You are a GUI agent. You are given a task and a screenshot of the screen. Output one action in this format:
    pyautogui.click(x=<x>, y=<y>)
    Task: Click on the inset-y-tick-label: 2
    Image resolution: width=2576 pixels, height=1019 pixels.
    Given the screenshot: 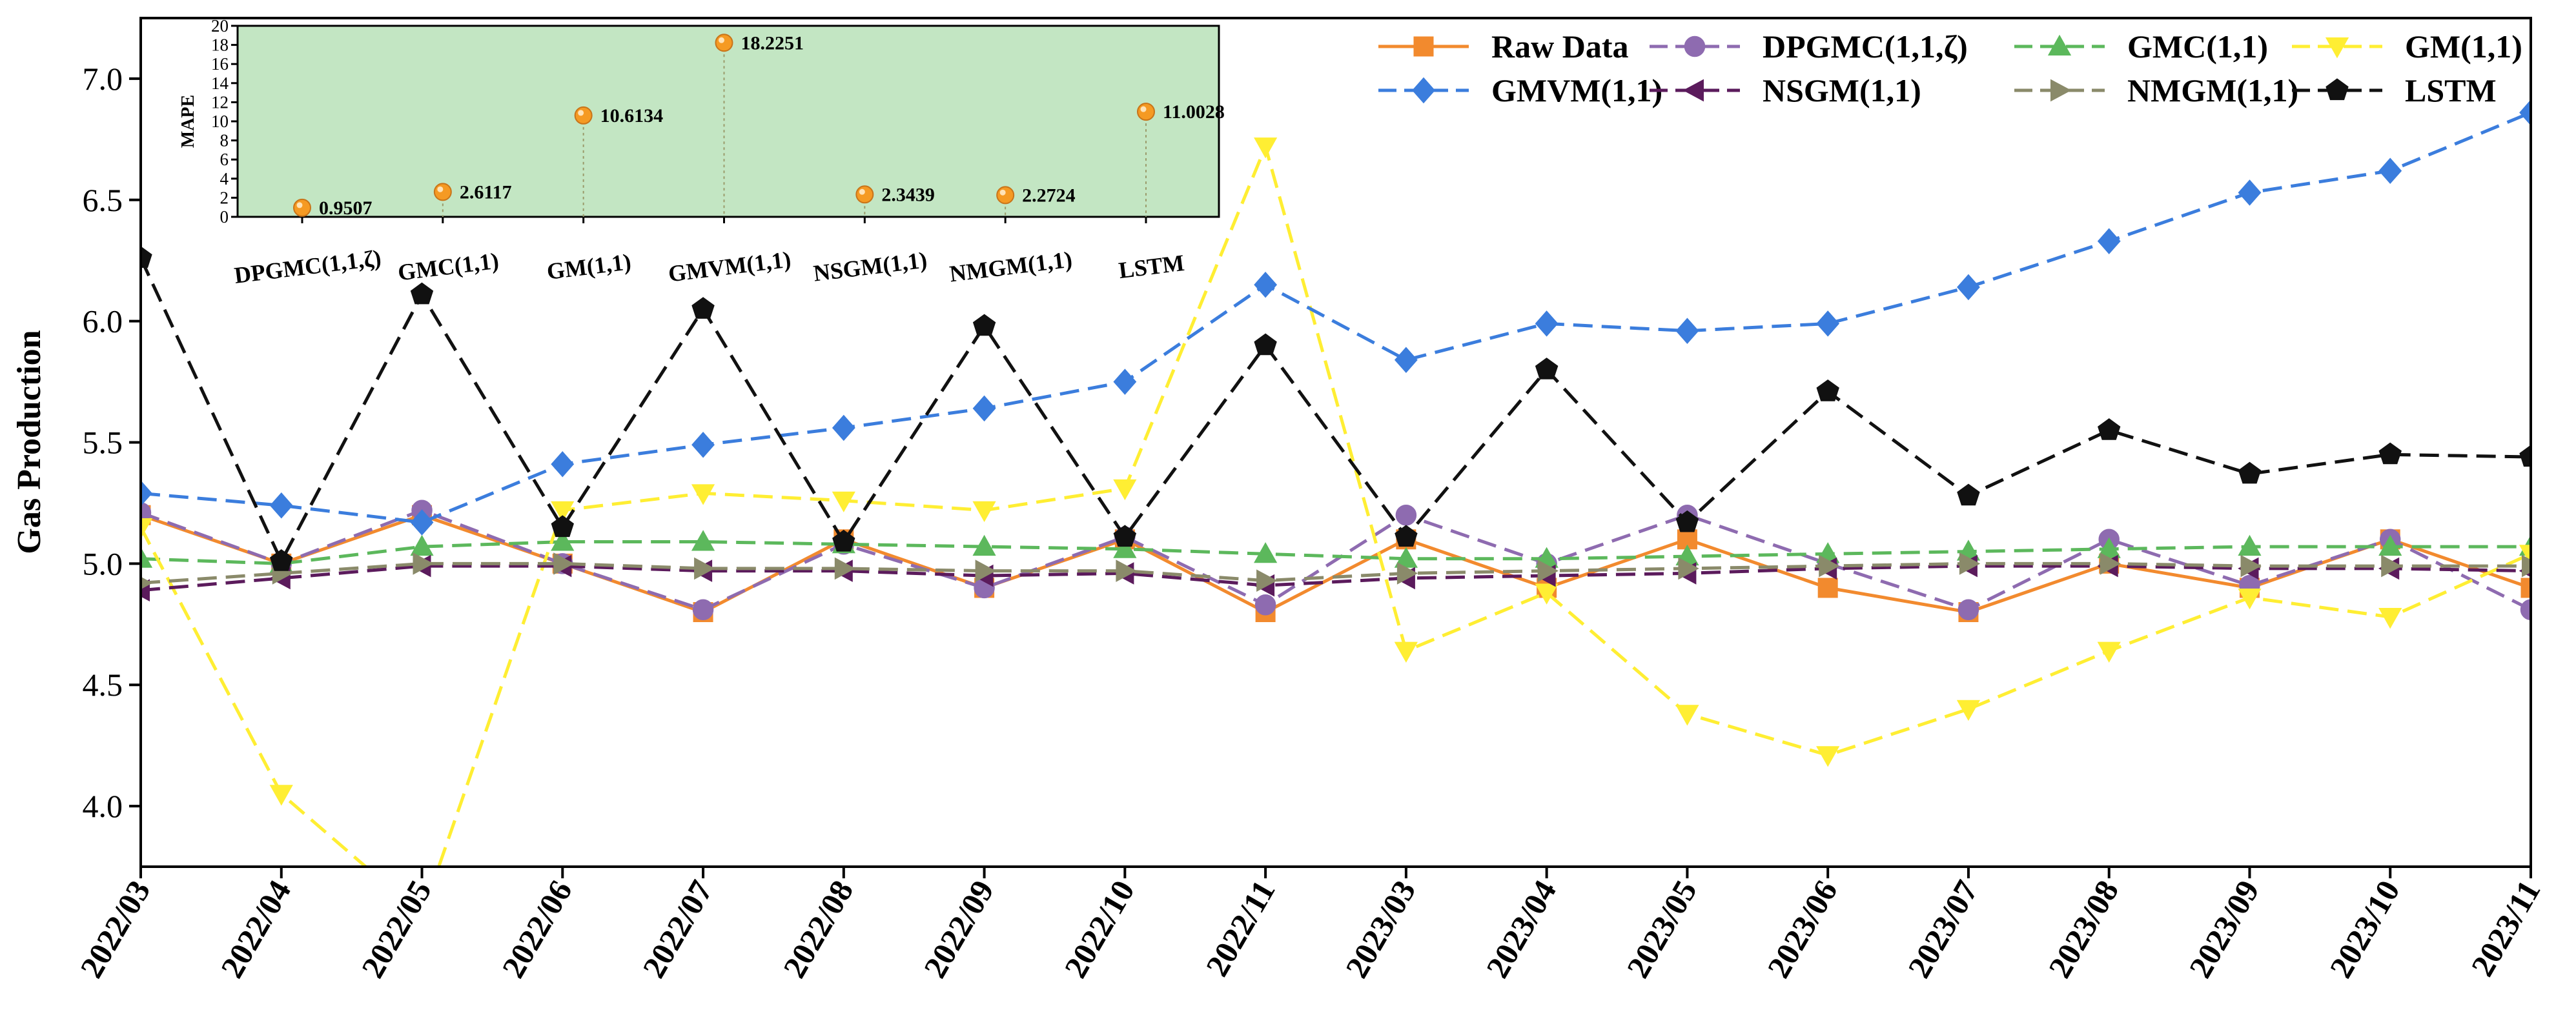 What is the action you would take?
    pyautogui.click(x=224, y=197)
    